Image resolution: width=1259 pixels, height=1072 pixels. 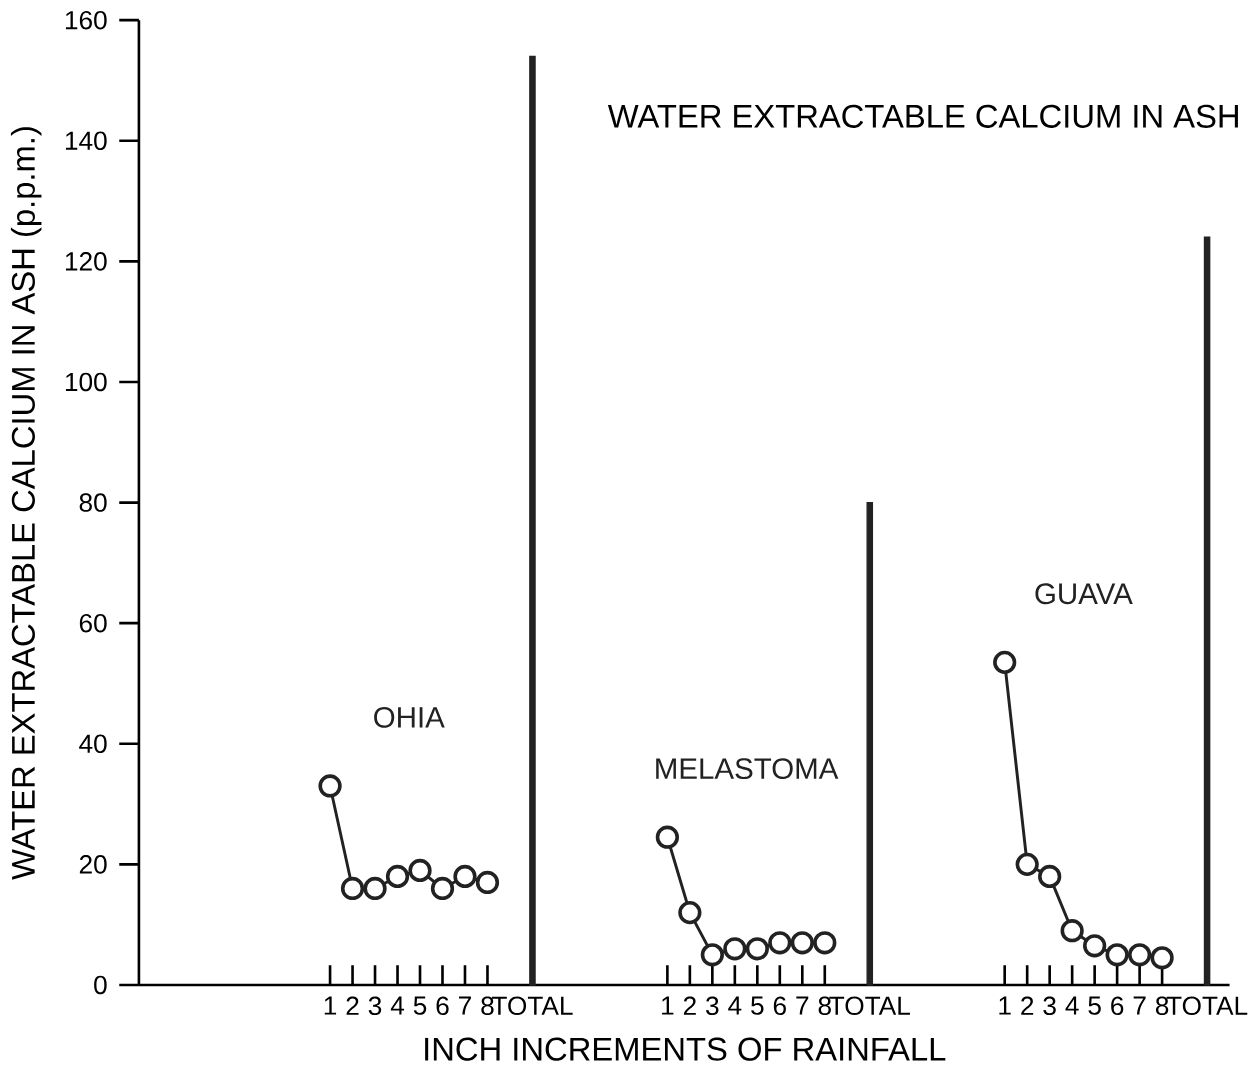 I want to click on text: WATER EXTRACTABLE CALCIUM IN ASH, so click(x=922, y=116).